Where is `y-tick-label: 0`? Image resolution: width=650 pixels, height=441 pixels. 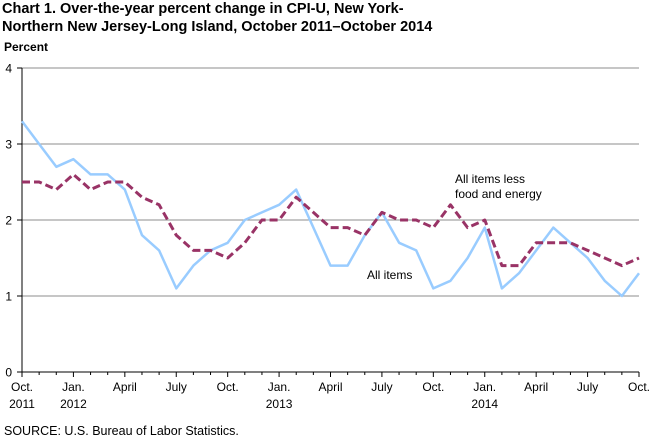
y-tick-label: 0 is located at coordinates (8, 373).